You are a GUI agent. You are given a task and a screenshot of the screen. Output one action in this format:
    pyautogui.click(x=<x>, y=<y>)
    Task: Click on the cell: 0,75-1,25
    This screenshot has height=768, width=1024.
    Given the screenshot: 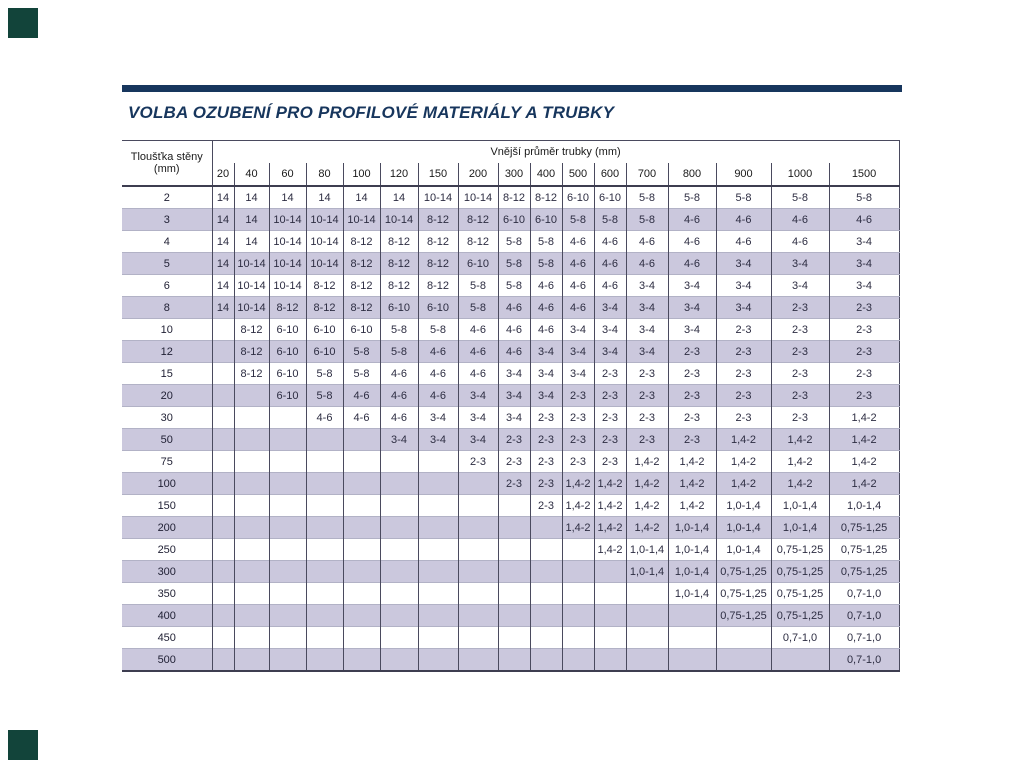 What is the action you would take?
    pyautogui.click(x=743, y=593)
    